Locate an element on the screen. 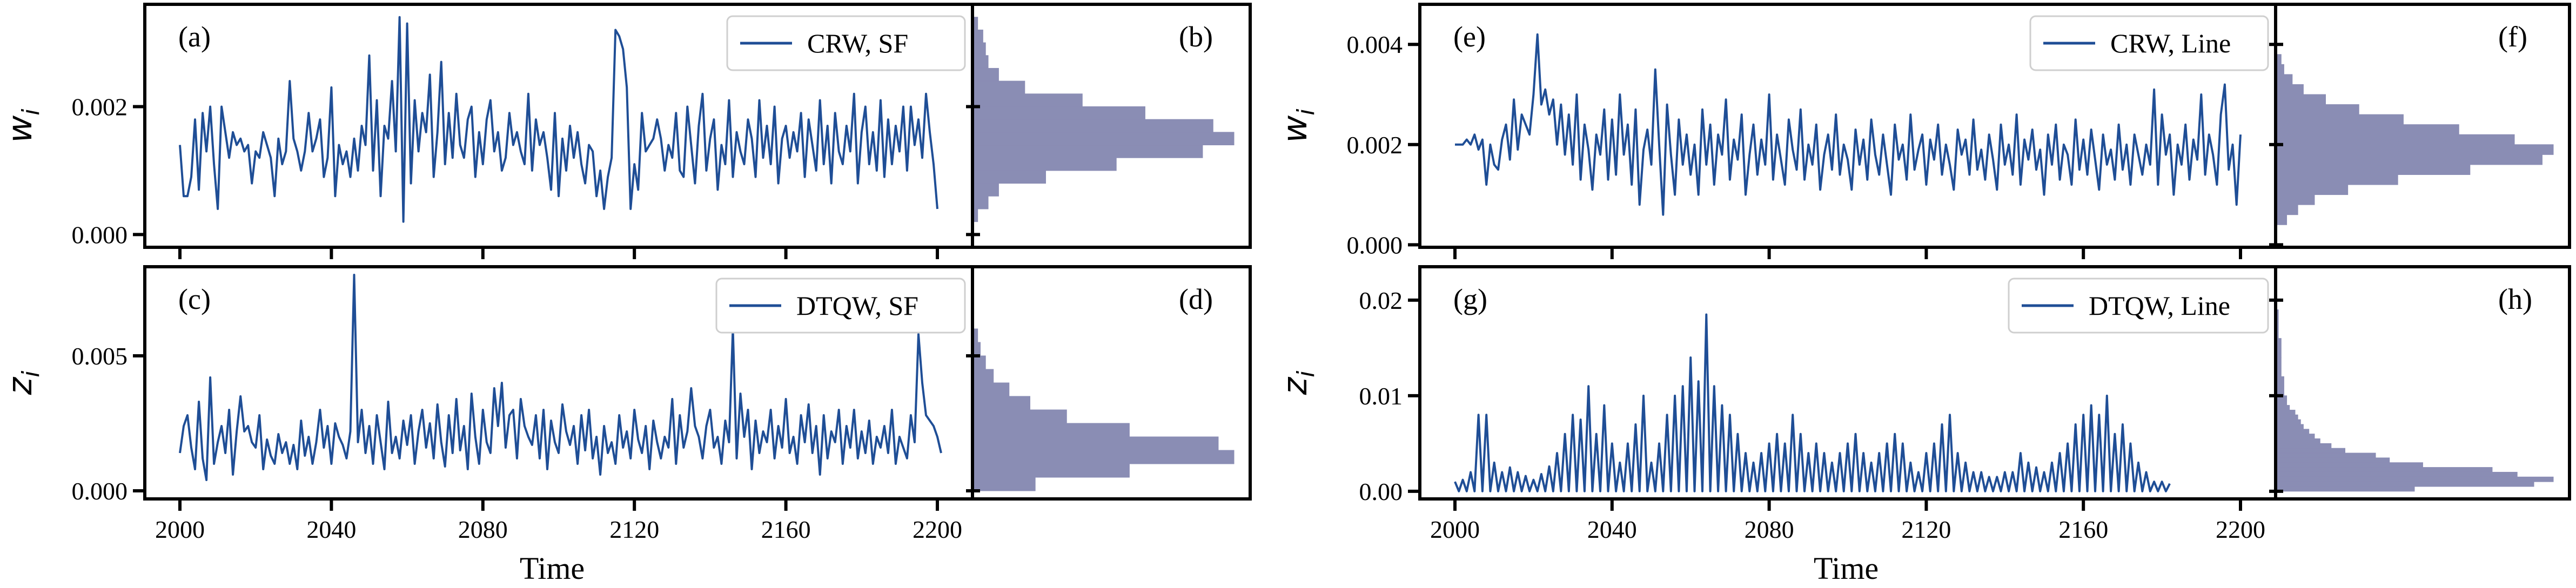  y-tick-label: 0.00 is located at coordinates (1381, 491).